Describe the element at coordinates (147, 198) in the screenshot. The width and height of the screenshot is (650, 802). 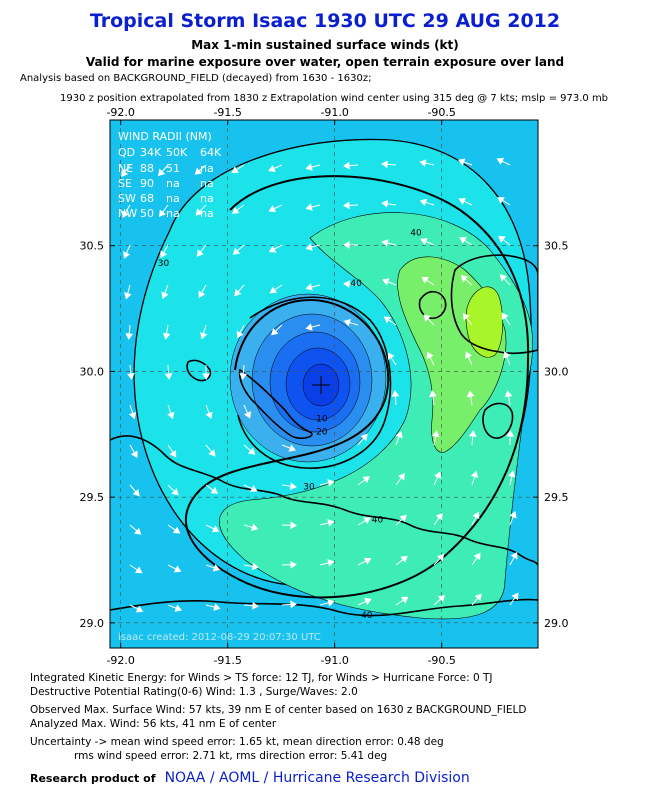
I see `wind-radii-cell: 68` at that location.